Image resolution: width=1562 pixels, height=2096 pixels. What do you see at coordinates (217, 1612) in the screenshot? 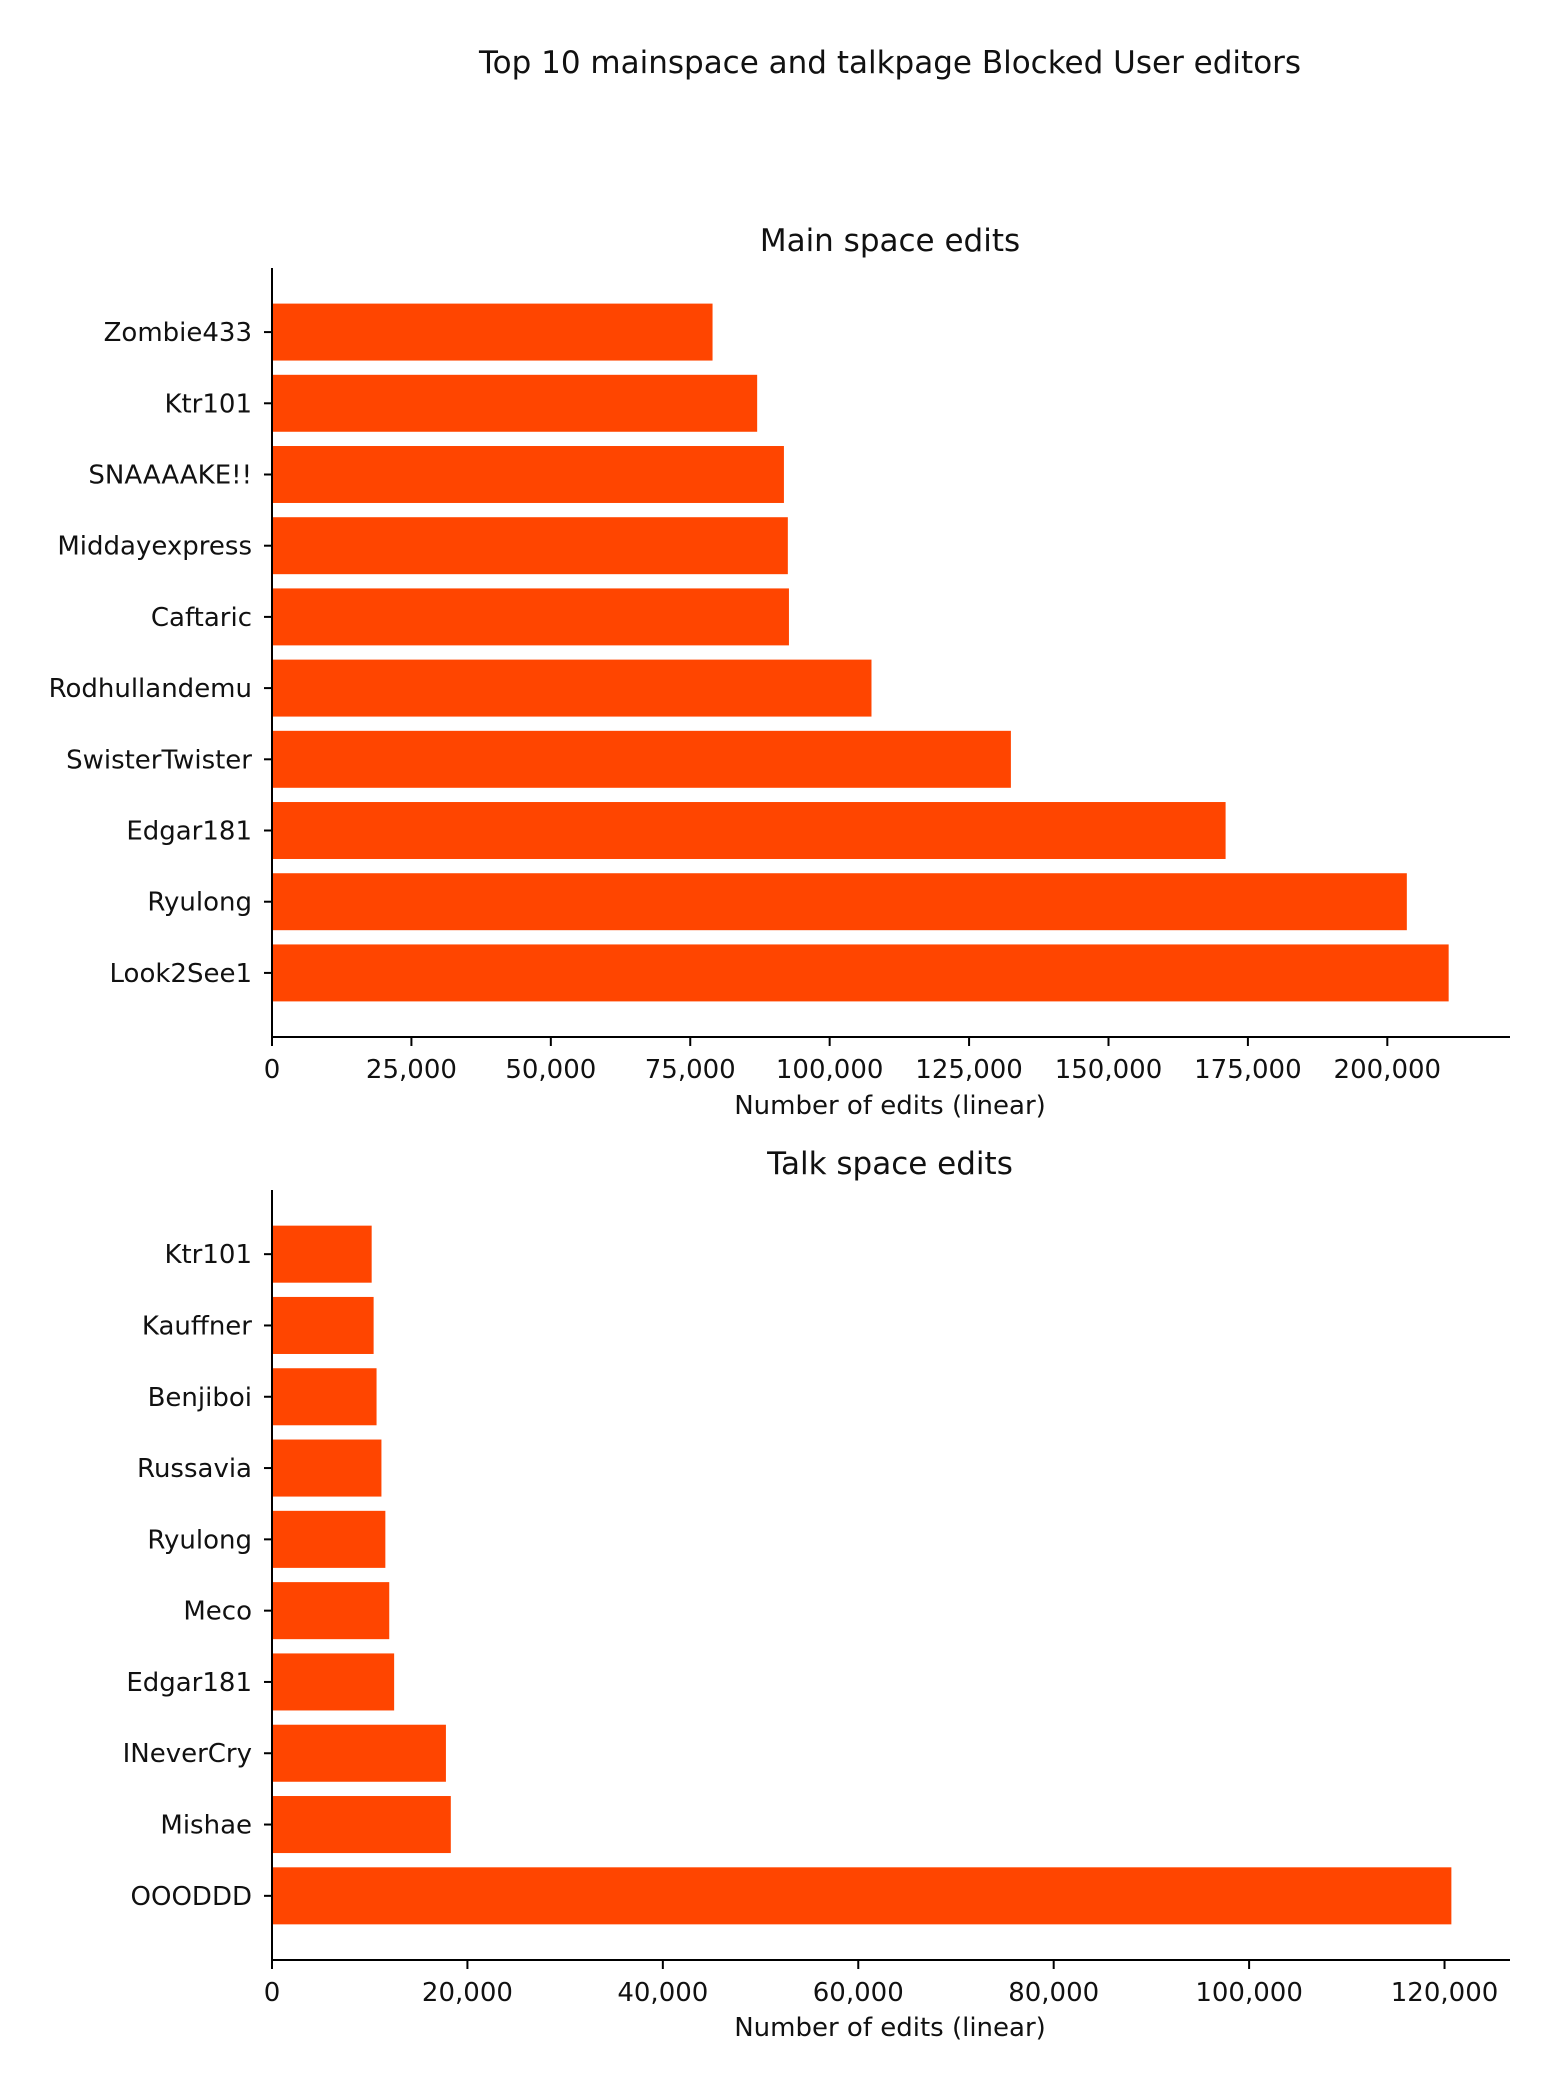
I see `talk-space-ytick-label: Meco` at bounding box center [217, 1612].